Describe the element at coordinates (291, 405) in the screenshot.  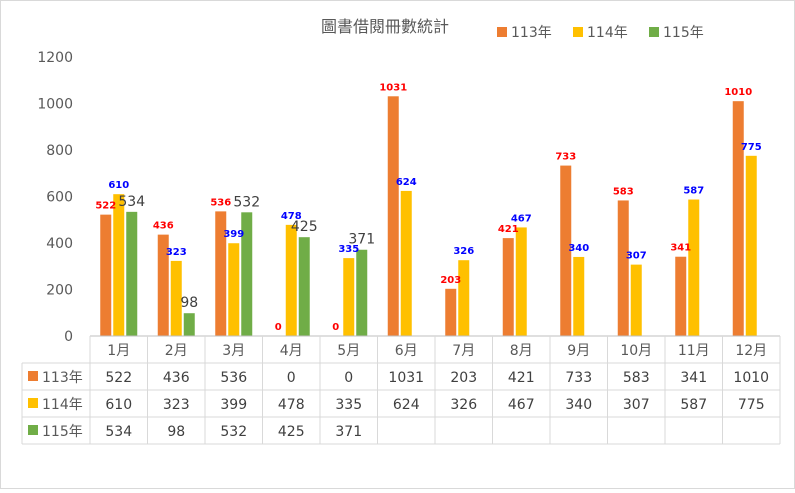
I see `table-cell: 478` at that location.